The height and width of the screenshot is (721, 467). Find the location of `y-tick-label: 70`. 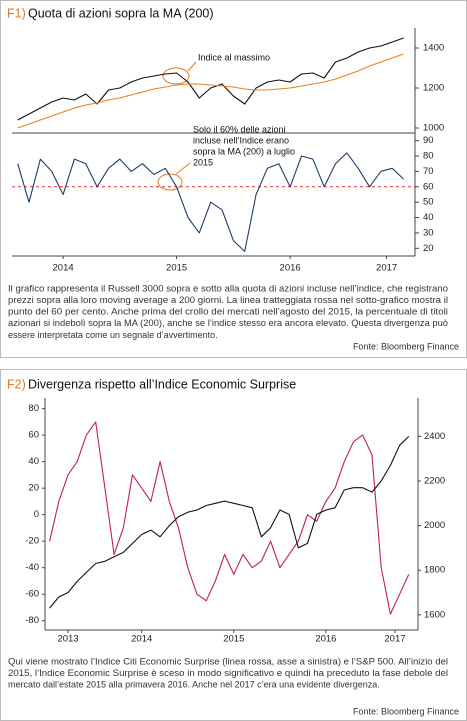

y-tick-label: 70 is located at coordinates (428, 171).